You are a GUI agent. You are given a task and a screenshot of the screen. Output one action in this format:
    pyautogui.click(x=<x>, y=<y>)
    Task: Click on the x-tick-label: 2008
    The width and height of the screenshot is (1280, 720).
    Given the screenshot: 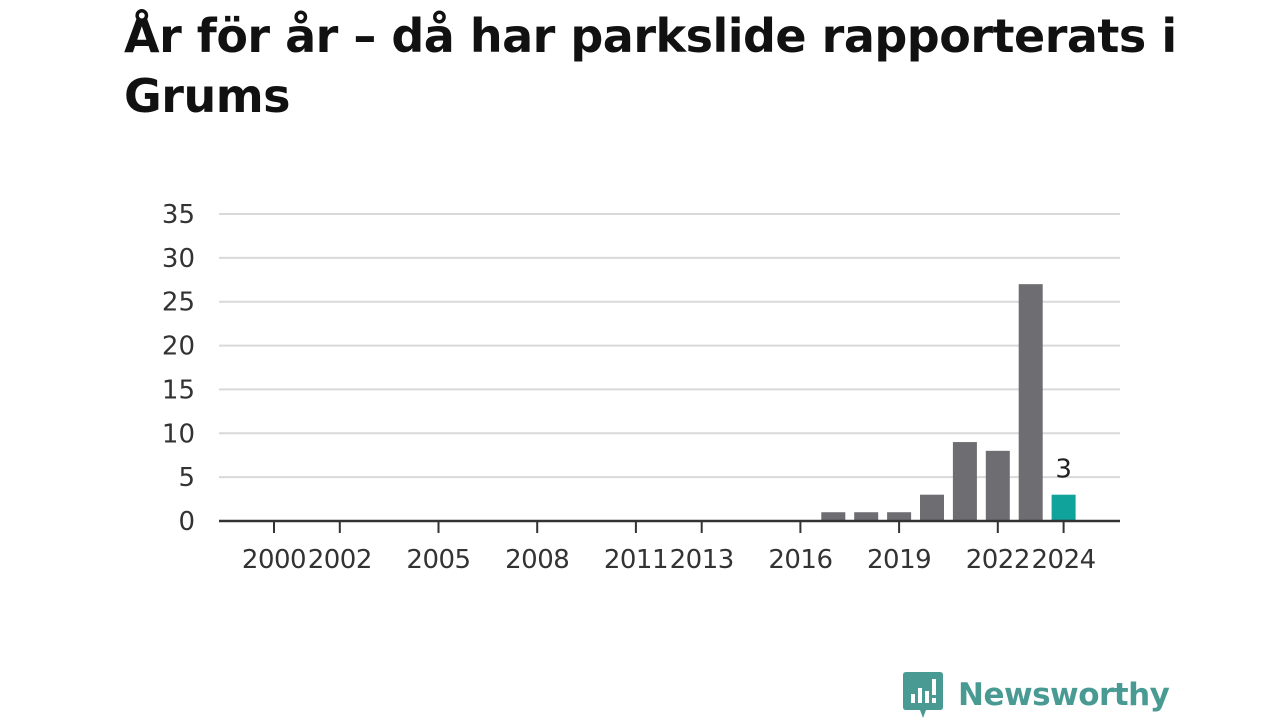 What is the action you would take?
    pyautogui.click(x=537, y=560)
    